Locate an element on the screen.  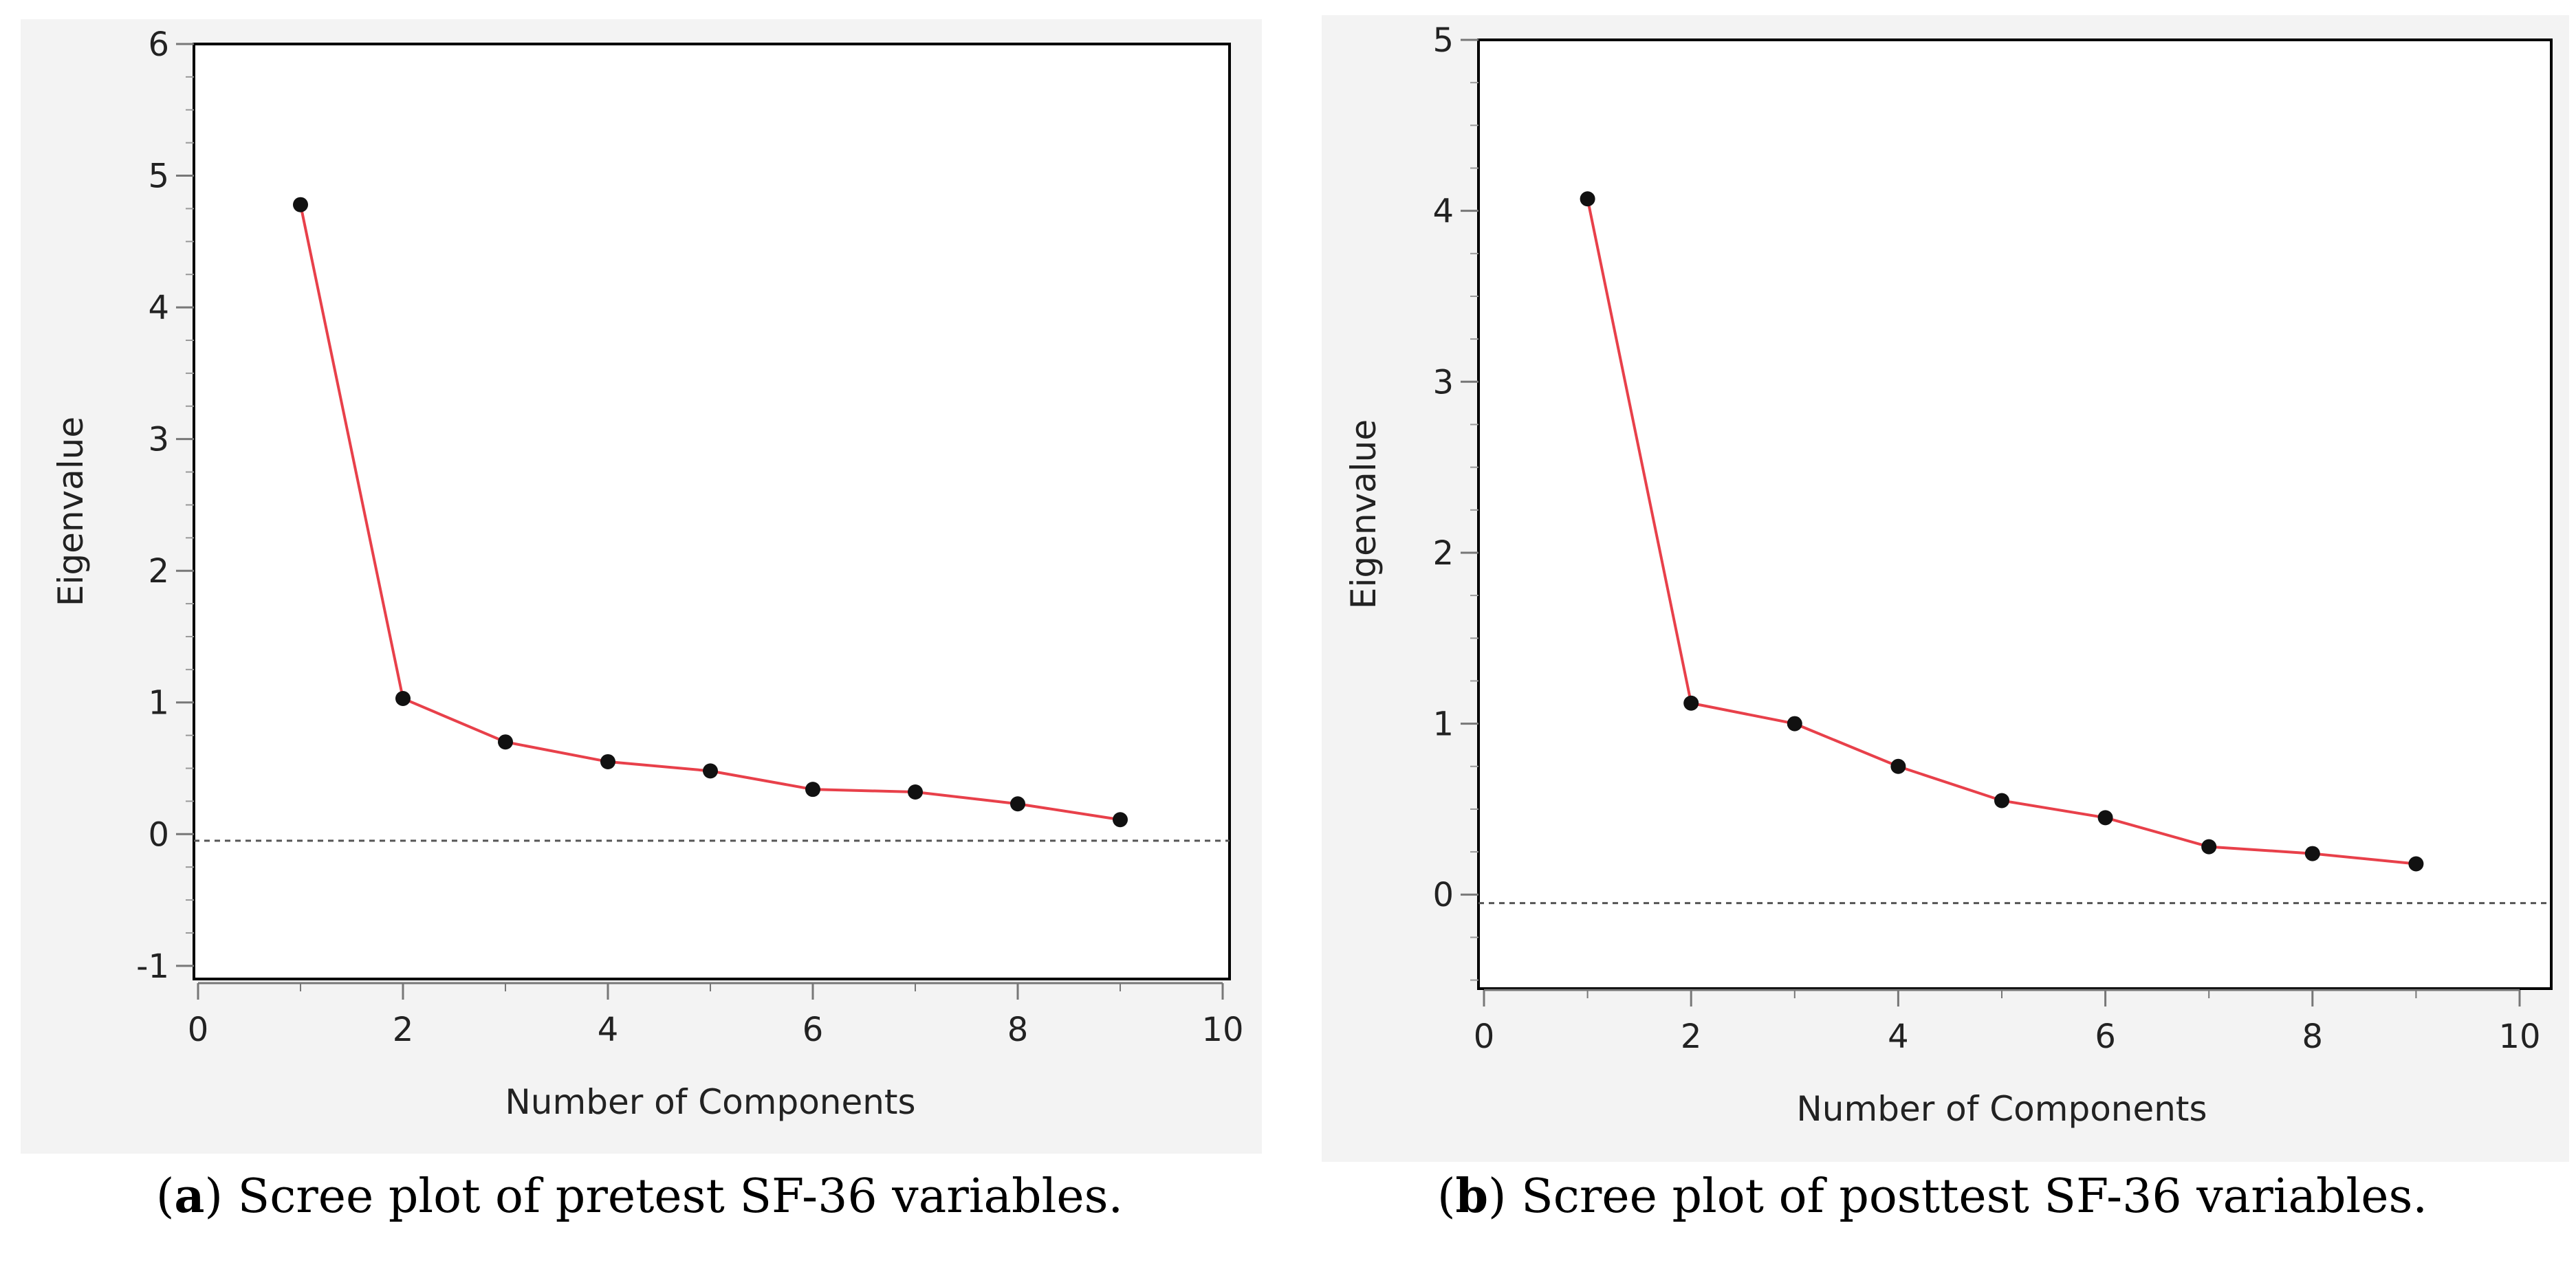
caption-letter: a is located at coordinates (190, 1196).